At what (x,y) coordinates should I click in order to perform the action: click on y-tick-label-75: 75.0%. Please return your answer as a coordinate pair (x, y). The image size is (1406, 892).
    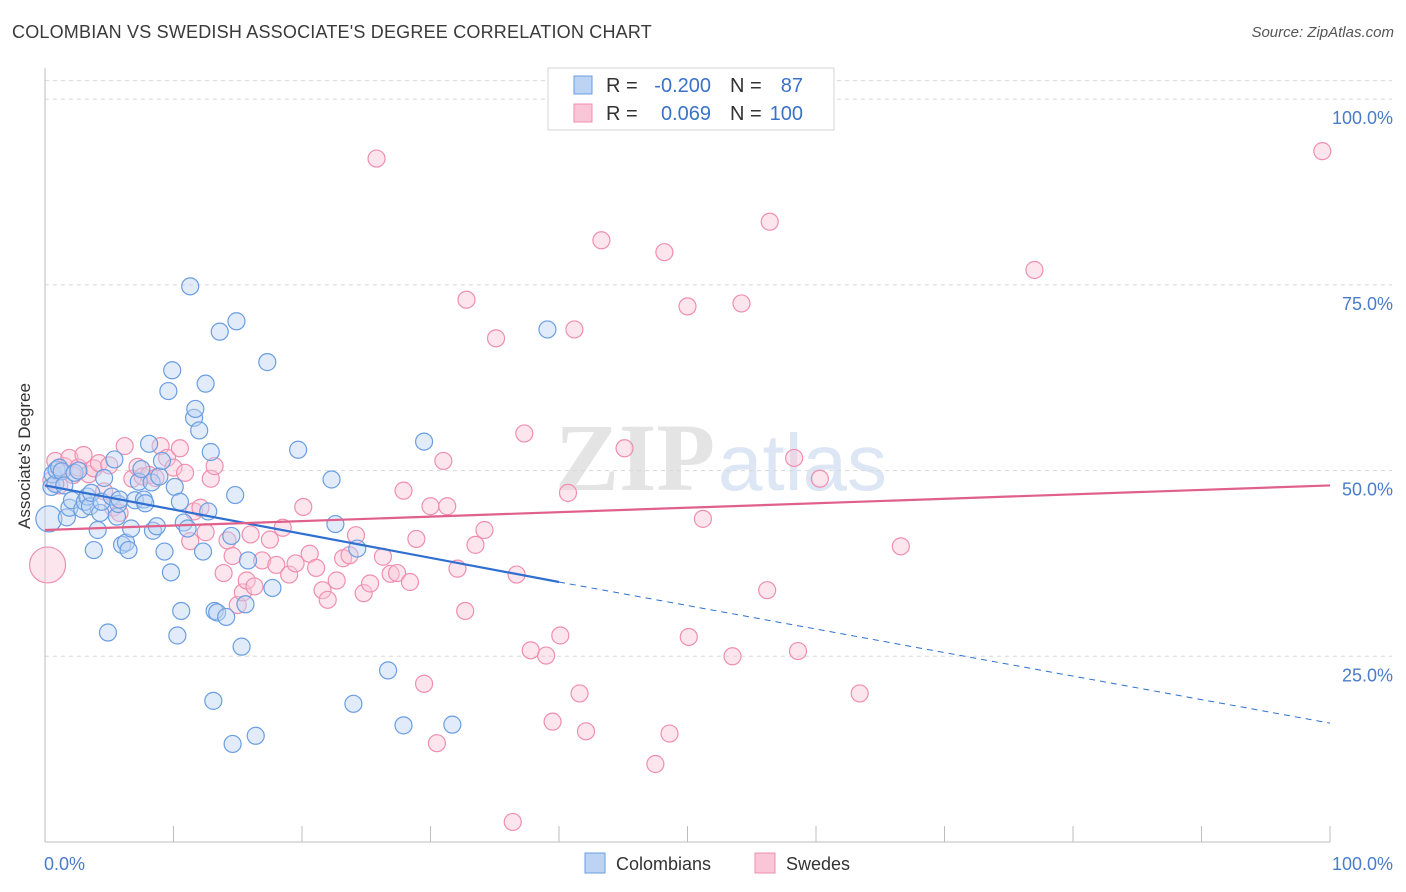
    Looking at the image, I should click on (1367, 304).